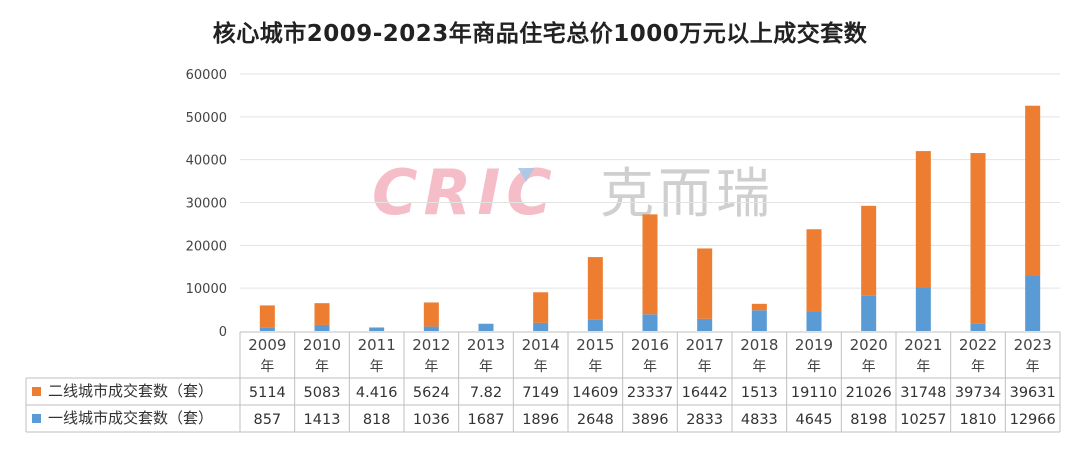  I want to click on table-value-tier1: 12966, so click(1033, 420).